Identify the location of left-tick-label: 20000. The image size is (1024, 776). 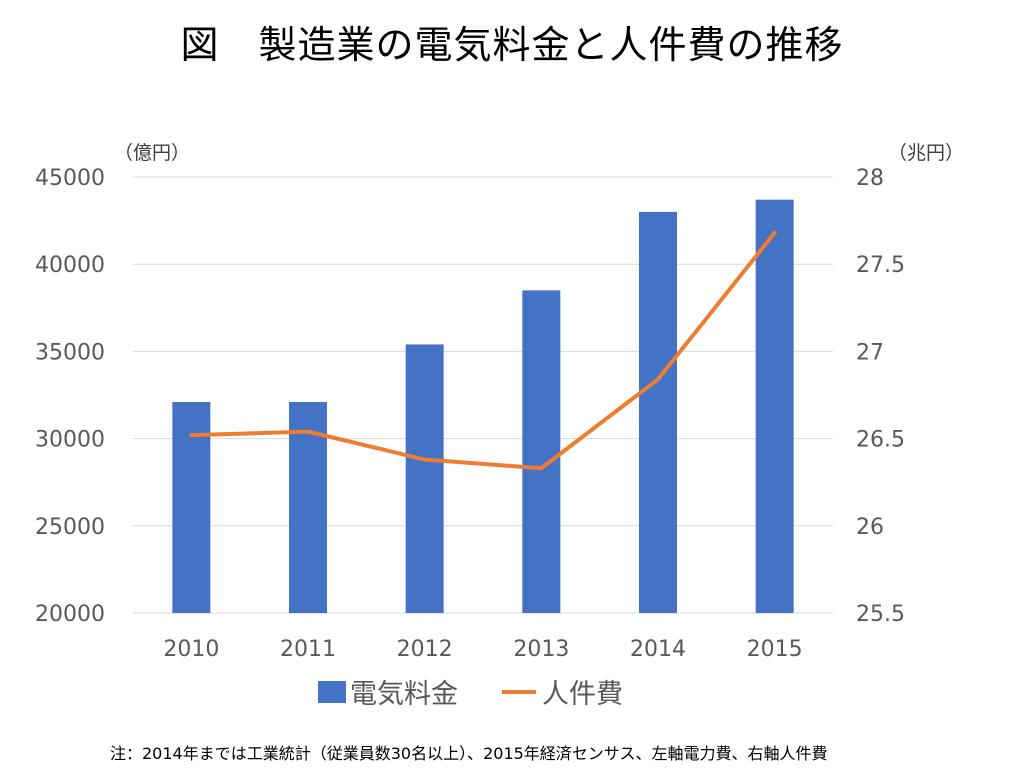
(70, 614).